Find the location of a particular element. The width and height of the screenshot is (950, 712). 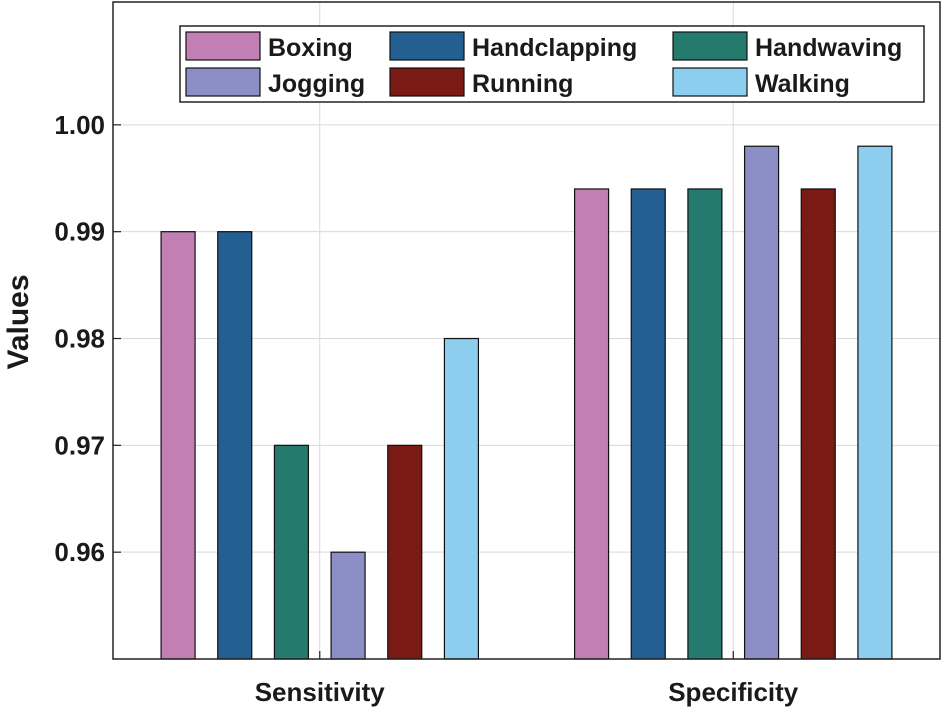

bar-running-specificity is located at coordinates (818, 424).